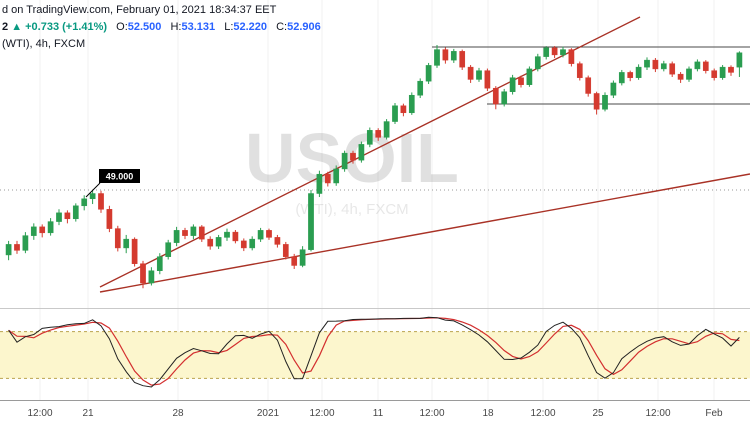 Image resolution: width=750 pixels, height=430 pixels. What do you see at coordinates (714, 413) in the screenshot?
I see `time-label: Feb` at bounding box center [714, 413].